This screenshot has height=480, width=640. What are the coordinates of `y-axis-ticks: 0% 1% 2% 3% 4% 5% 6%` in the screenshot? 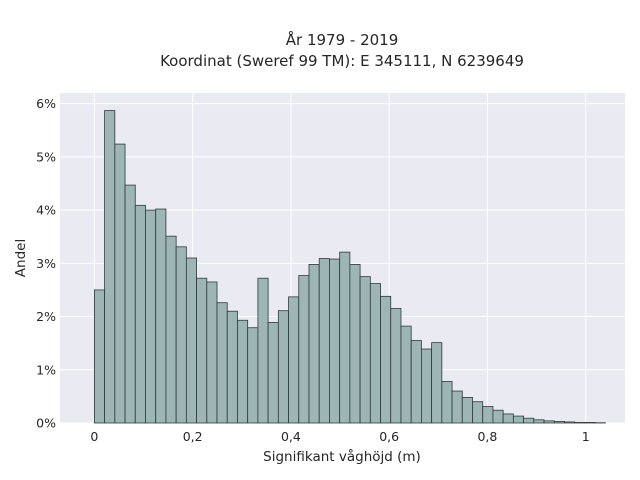 It's located at (46, 263).